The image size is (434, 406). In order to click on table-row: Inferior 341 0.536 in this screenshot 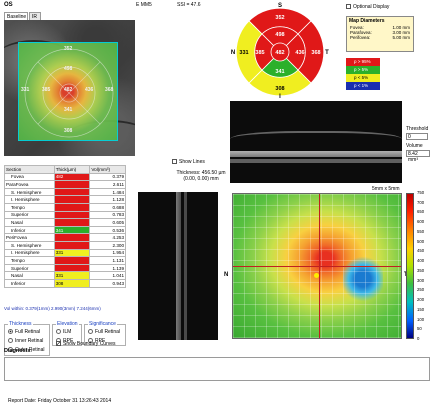, I will do `click(65, 230)`.